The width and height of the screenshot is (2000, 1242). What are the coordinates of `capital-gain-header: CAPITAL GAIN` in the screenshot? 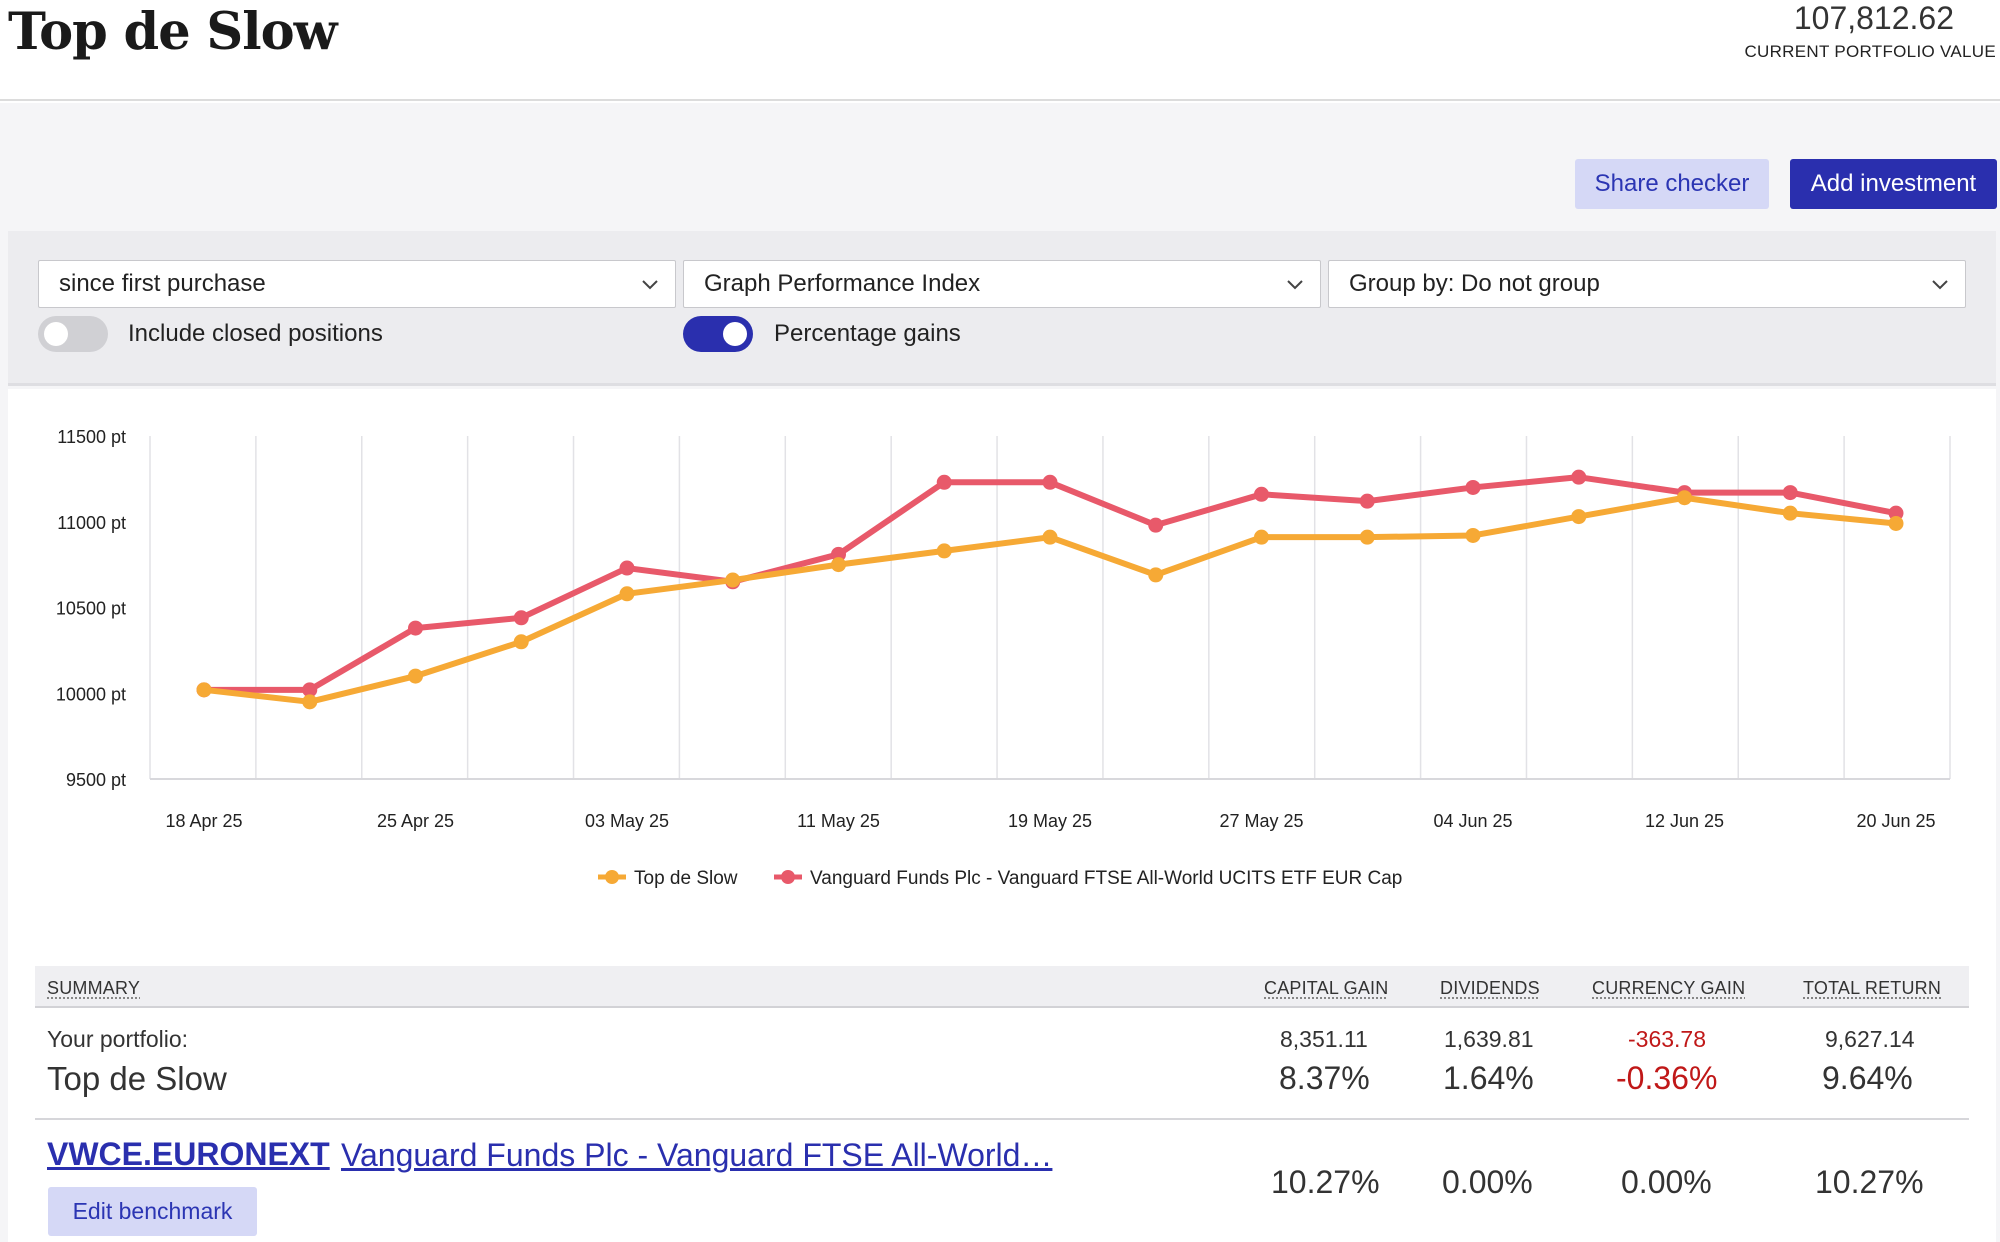 It's located at (1326, 988).